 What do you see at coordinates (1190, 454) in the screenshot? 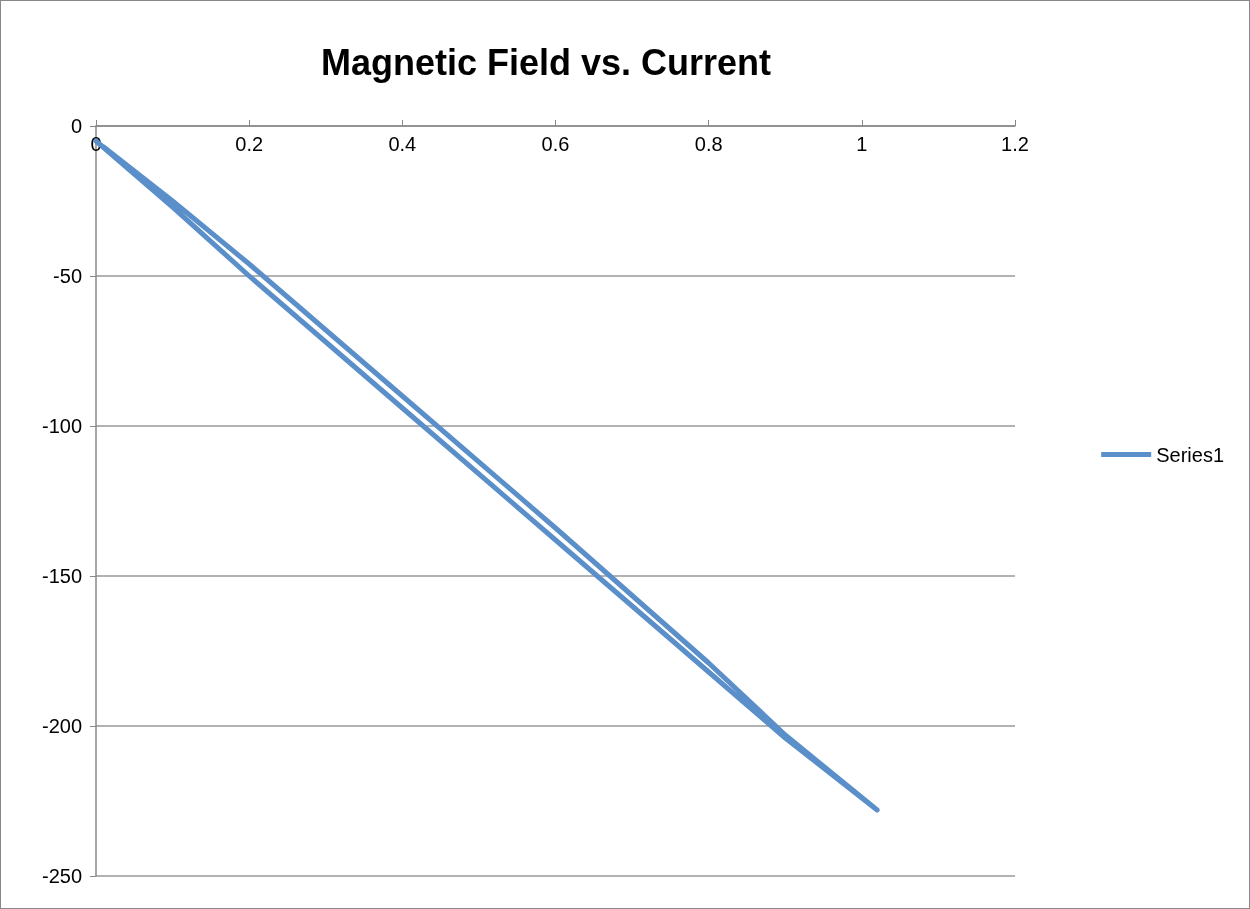
I see `legend-label: Series1` at bounding box center [1190, 454].